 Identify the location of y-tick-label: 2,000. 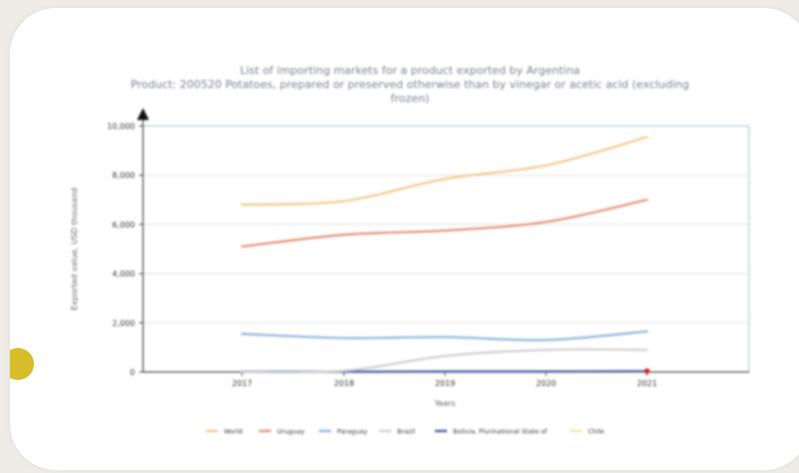
(123, 323).